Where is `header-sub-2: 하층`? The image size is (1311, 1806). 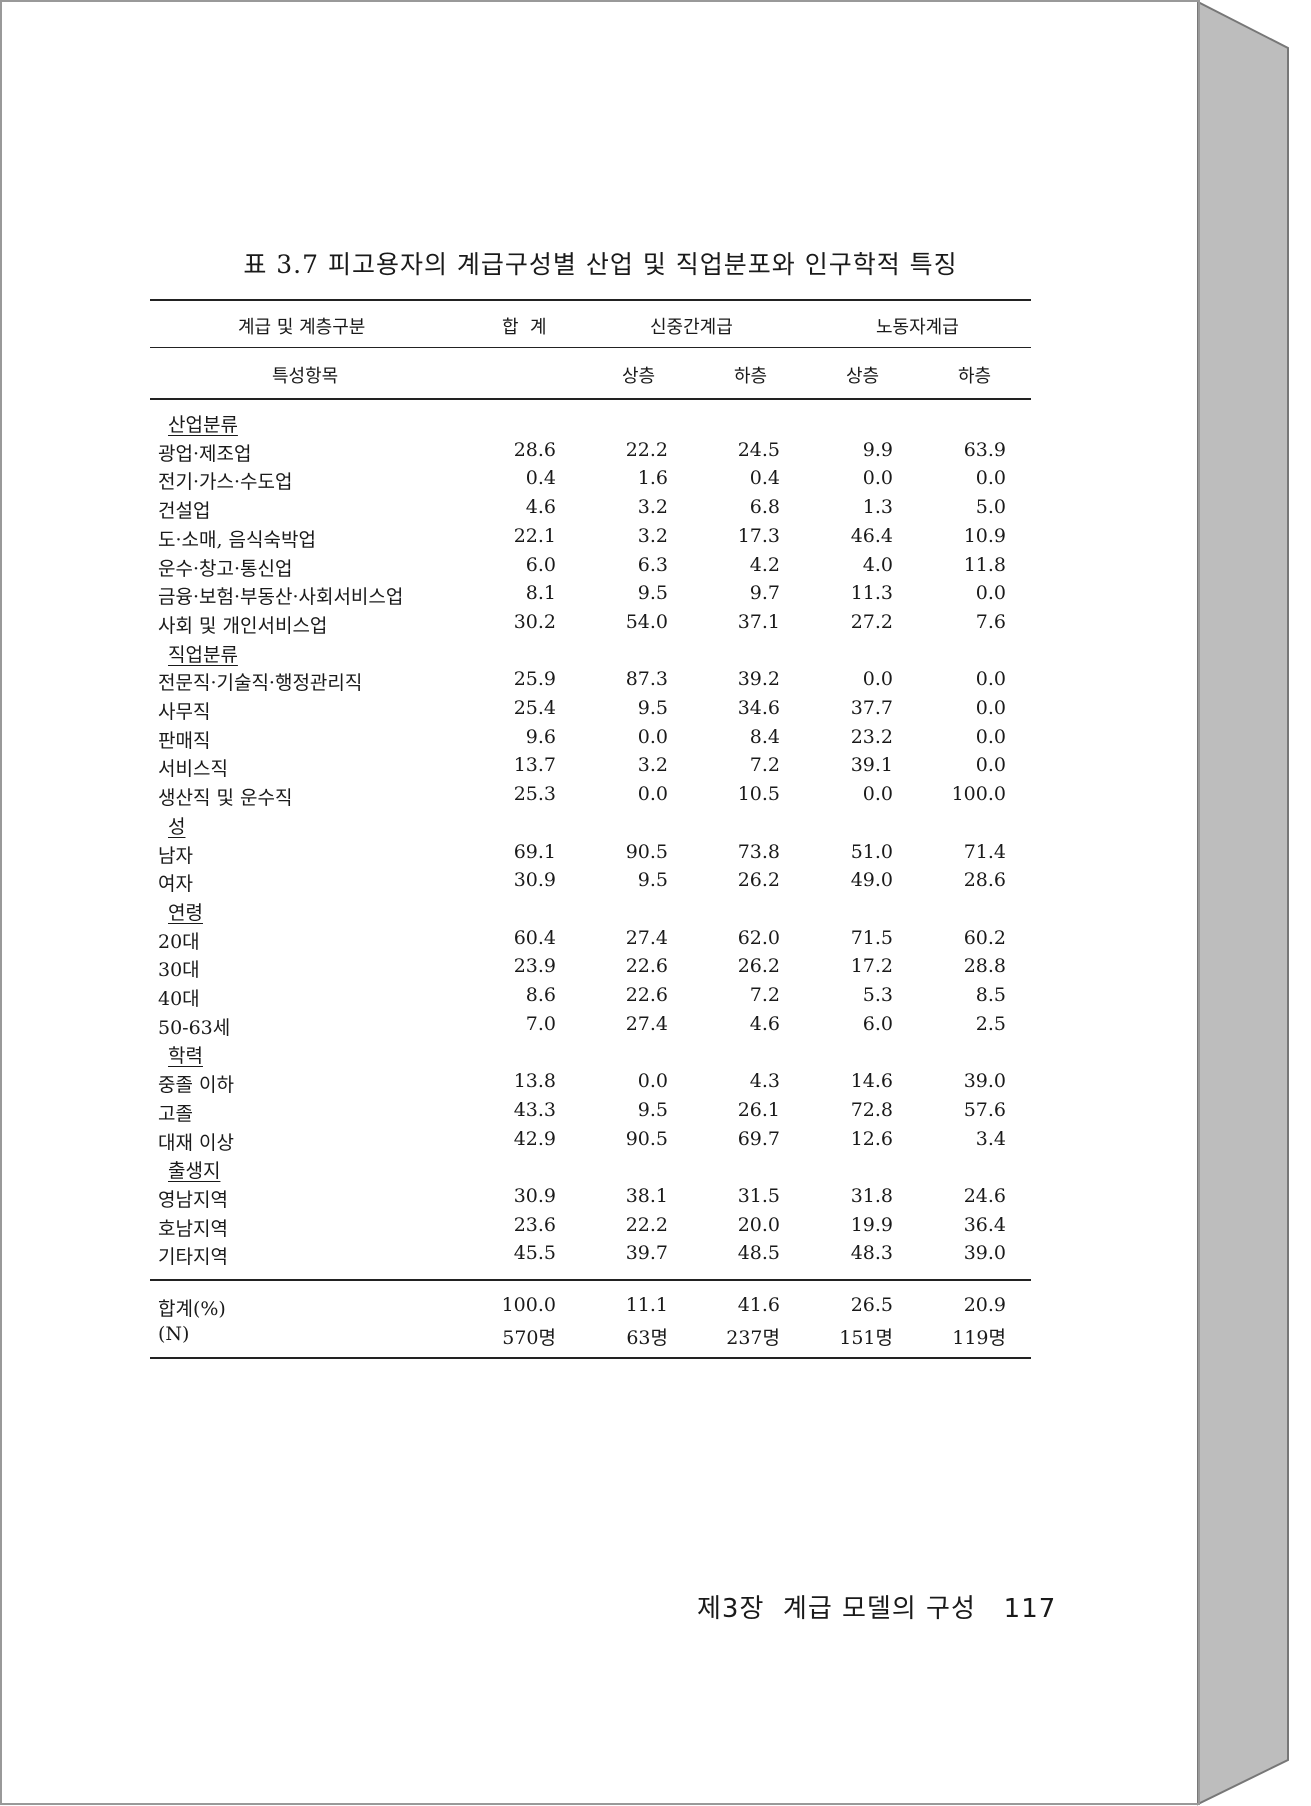 header-sub-2: 하층 is located at coordinates (751, 376).